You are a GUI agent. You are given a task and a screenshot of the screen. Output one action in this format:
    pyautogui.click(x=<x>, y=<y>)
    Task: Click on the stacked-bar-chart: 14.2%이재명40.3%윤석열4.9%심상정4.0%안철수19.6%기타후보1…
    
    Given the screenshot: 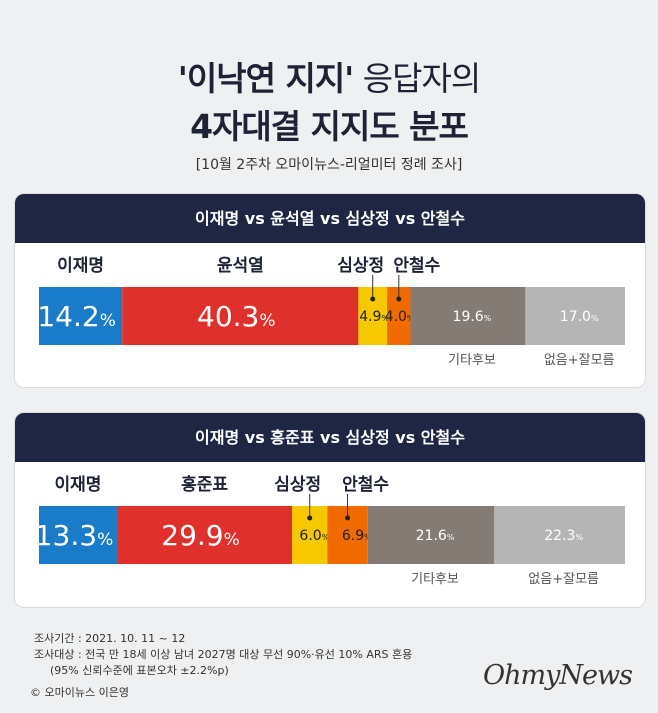 What is the action you would take?
    pyautogui.click(x=331, y=312)
    